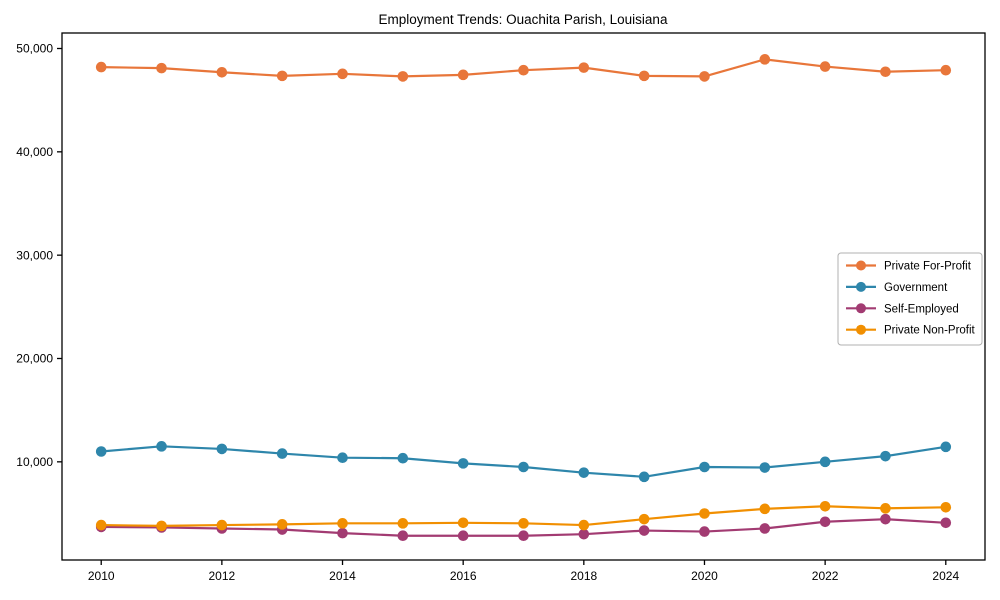  Describe the element at coordinates (161, 446) in the screenshot. I see `data-point-government-2011` at that location.